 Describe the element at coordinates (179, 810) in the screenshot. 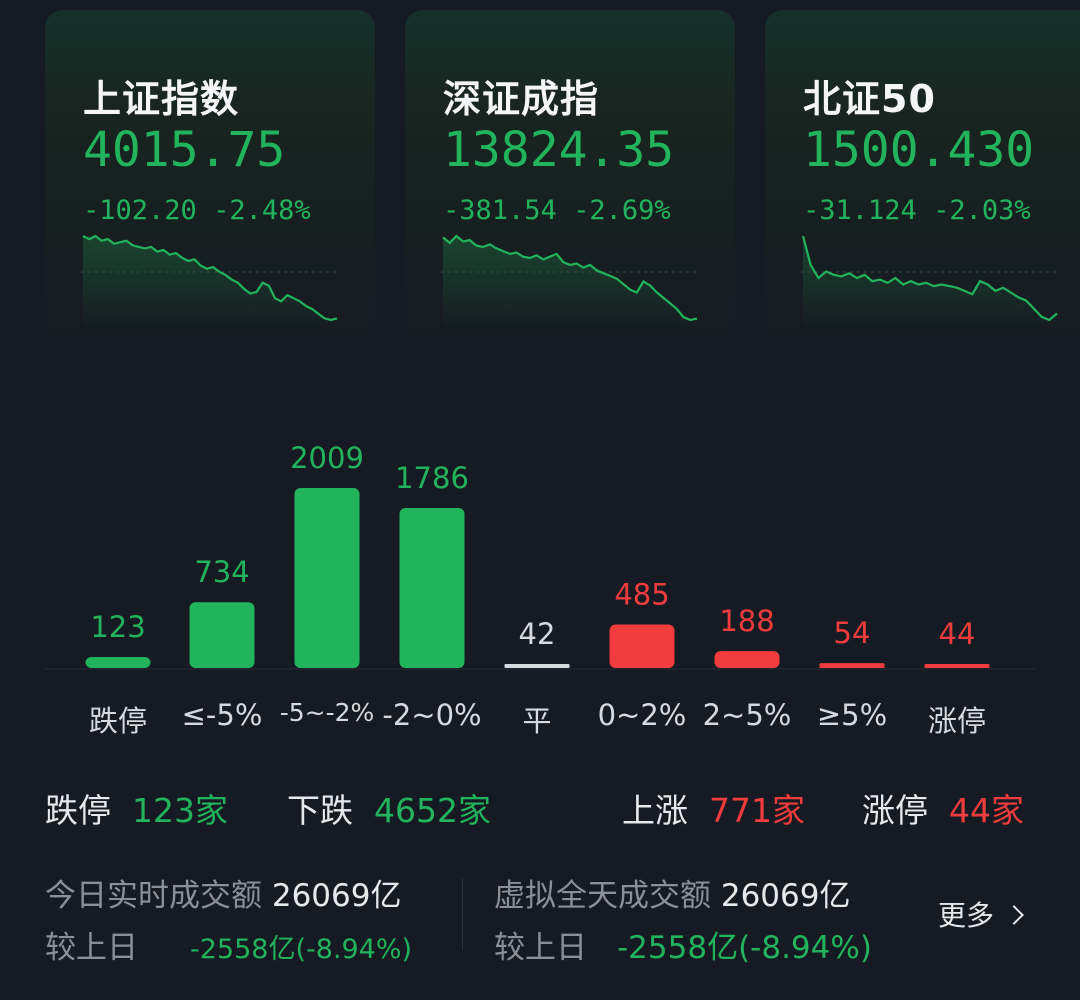

I see `limit-down-count: 123家` at that location.